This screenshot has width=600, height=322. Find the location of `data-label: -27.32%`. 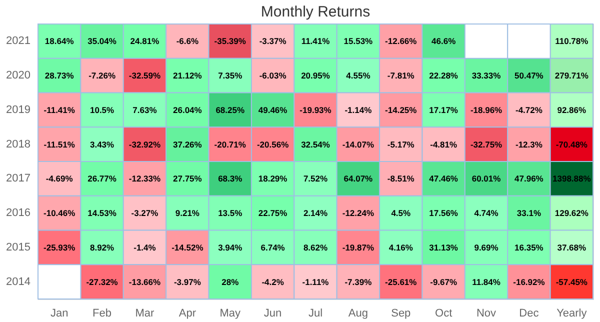

data-label: -27.32% is located at coordinates (102, 281).